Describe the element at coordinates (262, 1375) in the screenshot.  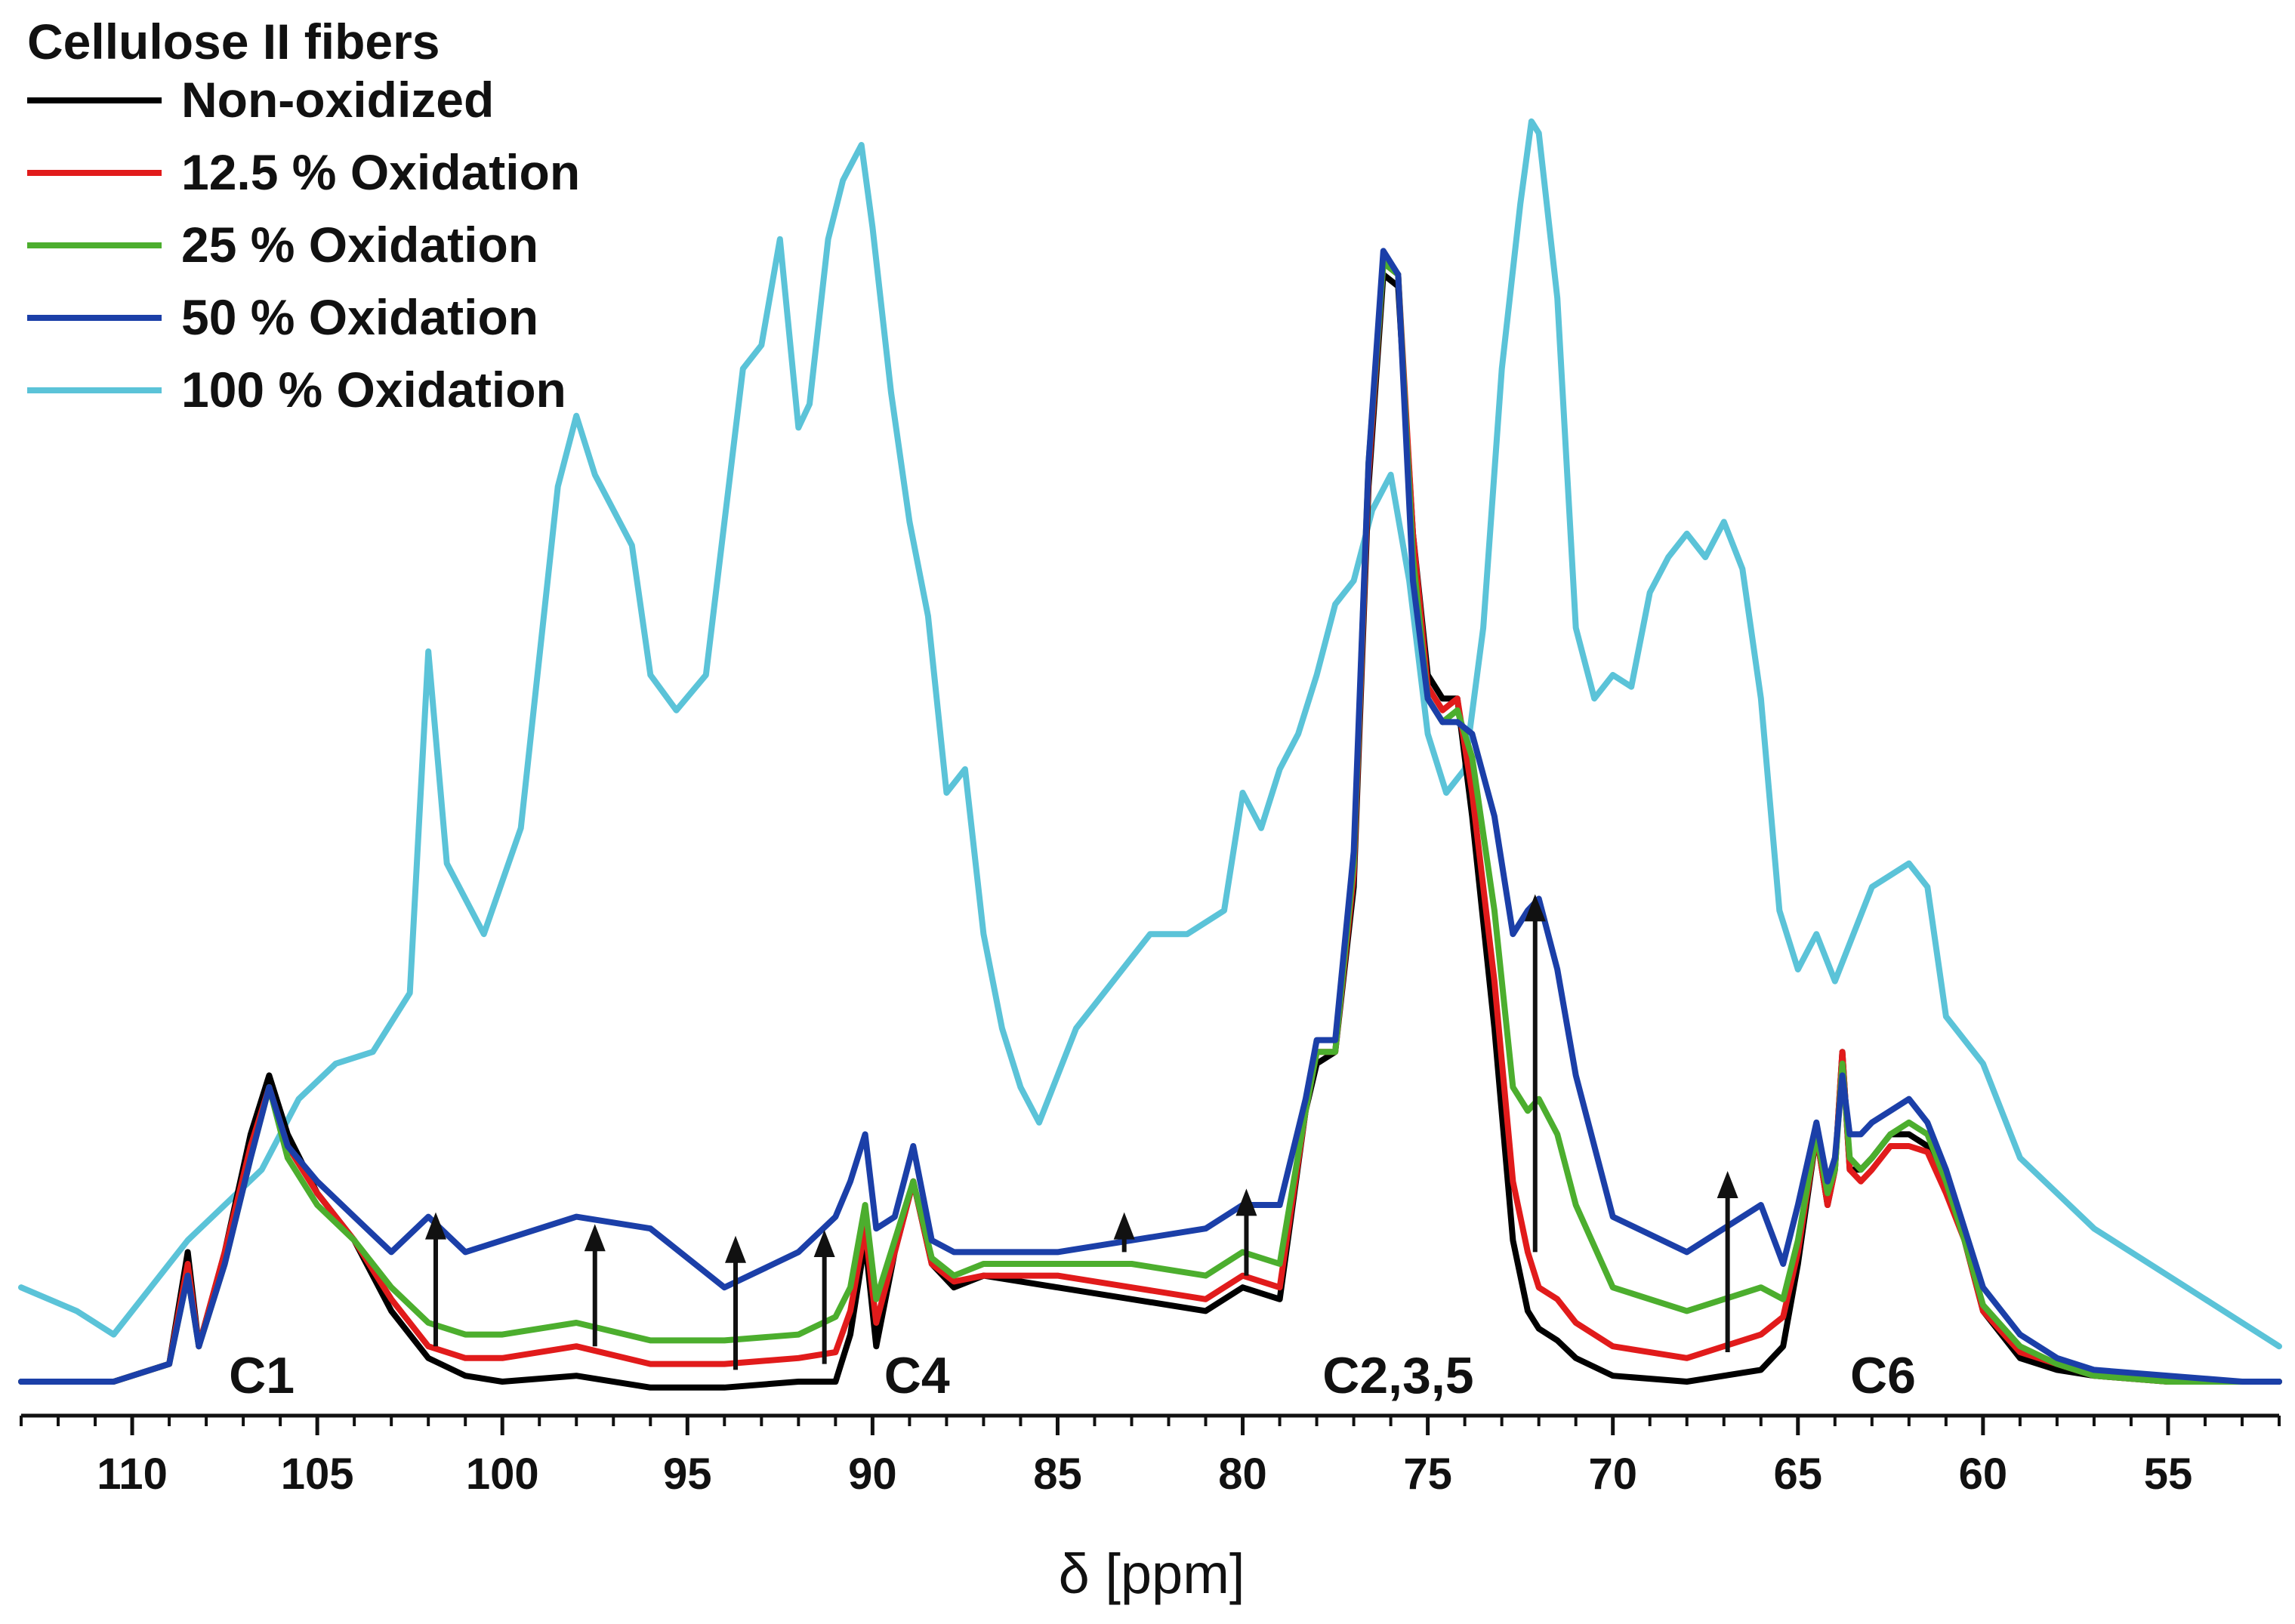
I see `peak-label-c1: C1` at that location.